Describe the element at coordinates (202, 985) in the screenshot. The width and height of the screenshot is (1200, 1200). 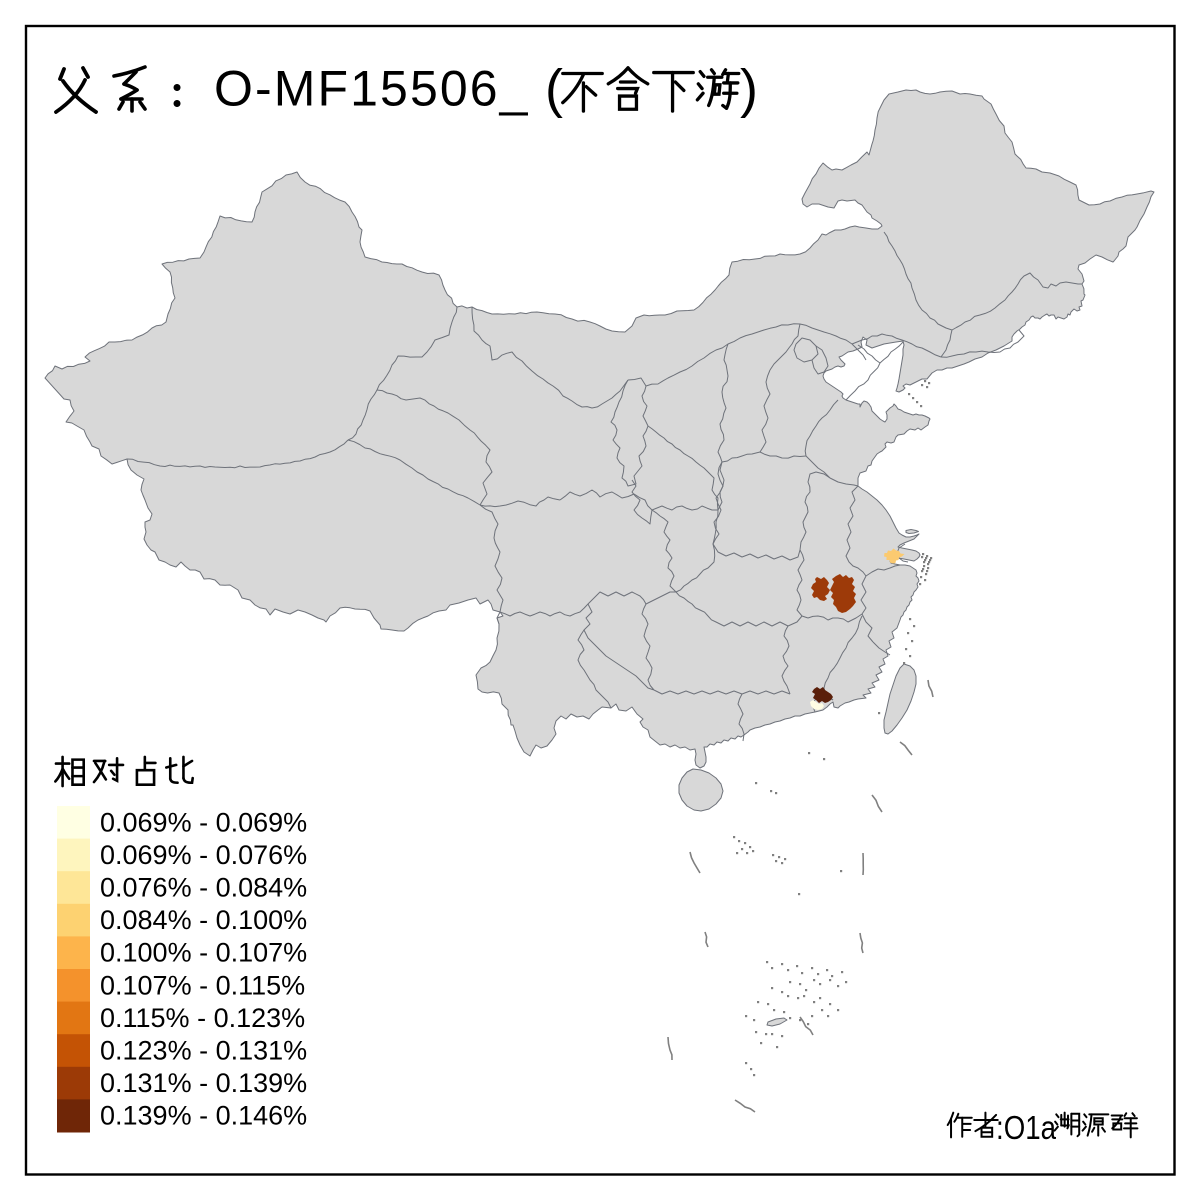
I see `svg-text: 0.107% - 0.115%` at that location.